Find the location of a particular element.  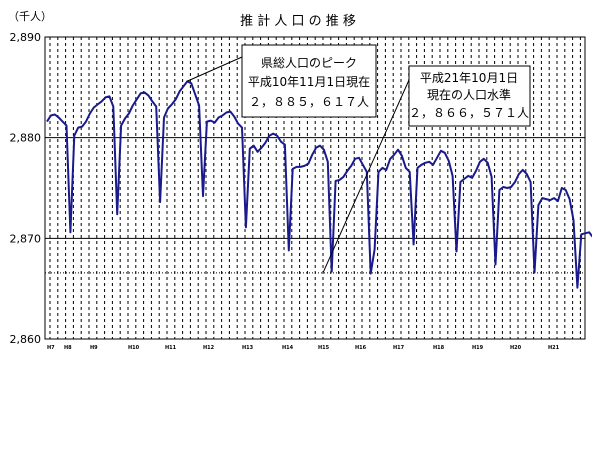

annotation-current-line-1: 平成21年10月1日 is located at coordinates (469, 78).